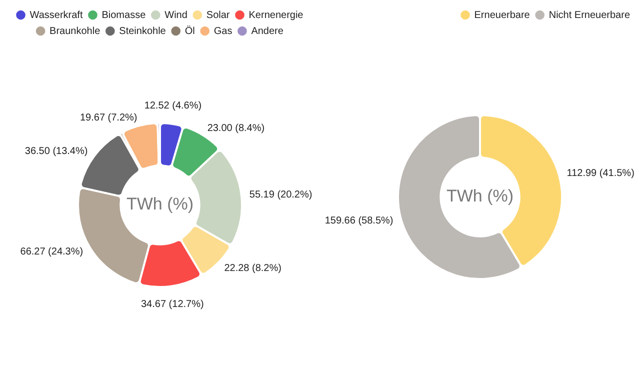 The width and height of the screenshot is (640, 384). Describe the element at coordinates (56, 152) in the screenshot. I see `data-label: 36.50 (13.4%)` at that location.